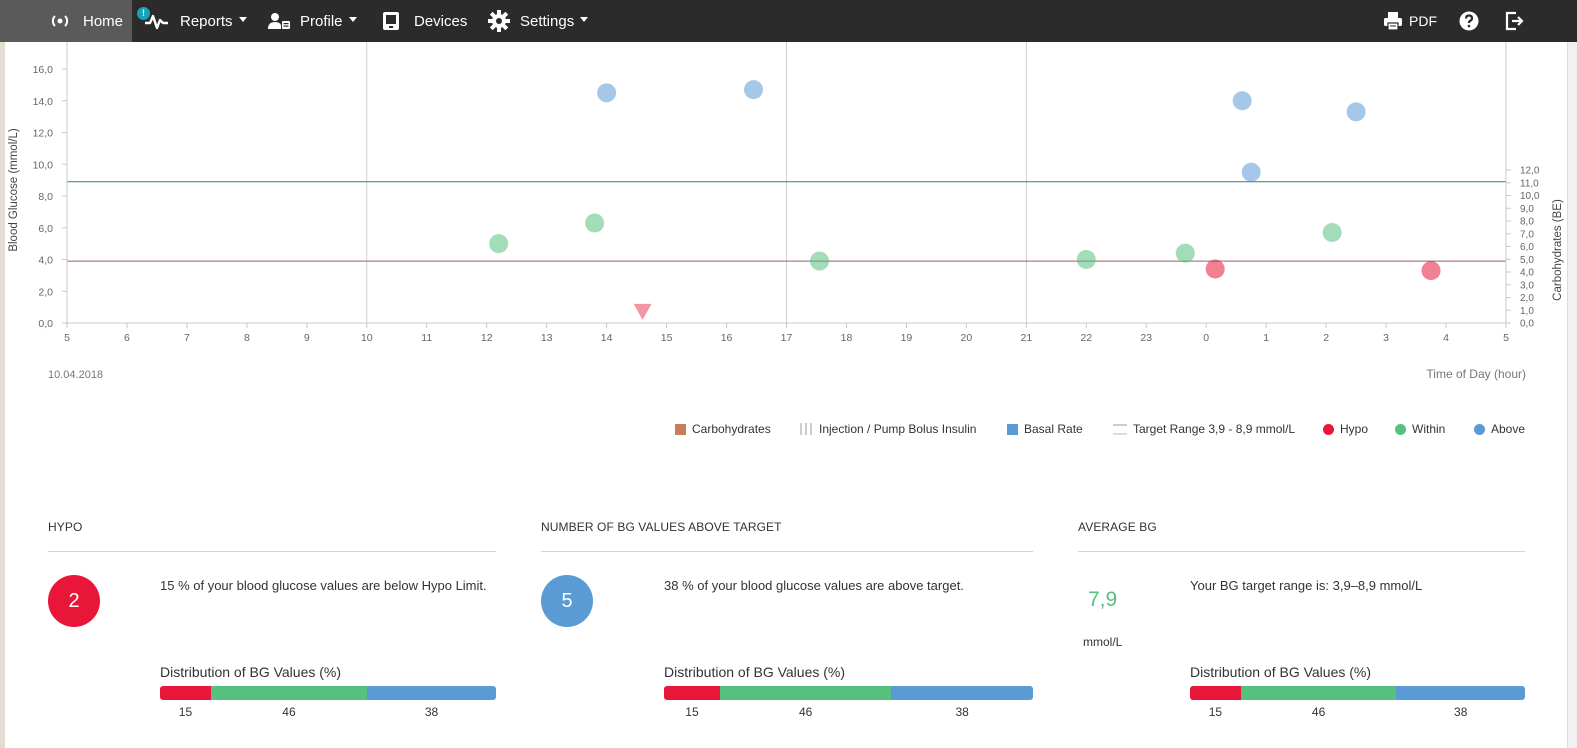 Image resolution: width=1577 pixels, height=748 pixels. Describe the element at coordinates (43, 134) in the screenshot. I see `y-tick-label-left: 12,0` at that location.